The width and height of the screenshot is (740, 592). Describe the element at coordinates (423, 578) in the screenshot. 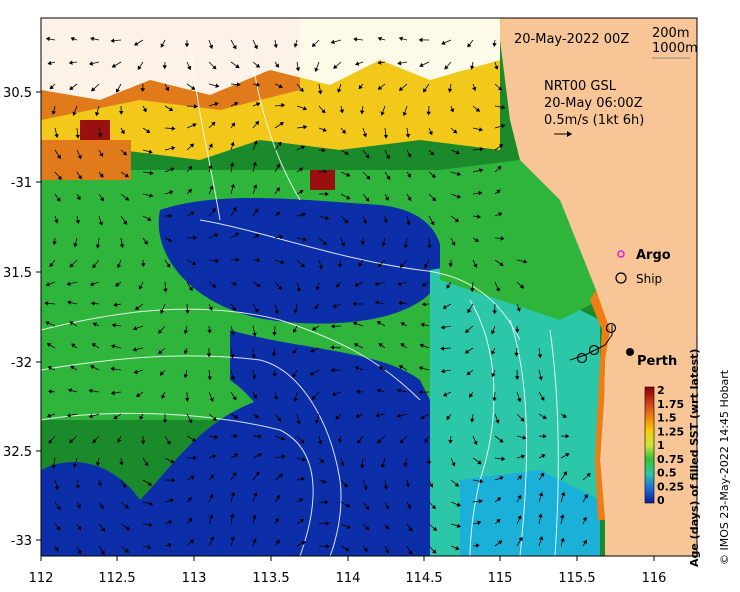

I see `x-tick-label: 114.5` at that location.